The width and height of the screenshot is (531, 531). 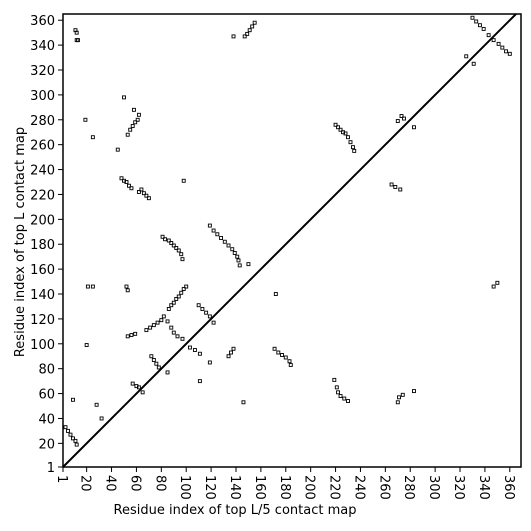 What do you see at coordinates (42, 71) in the screenshot?
I see `y-tick-label: 320` at bounding box center [42, 71].